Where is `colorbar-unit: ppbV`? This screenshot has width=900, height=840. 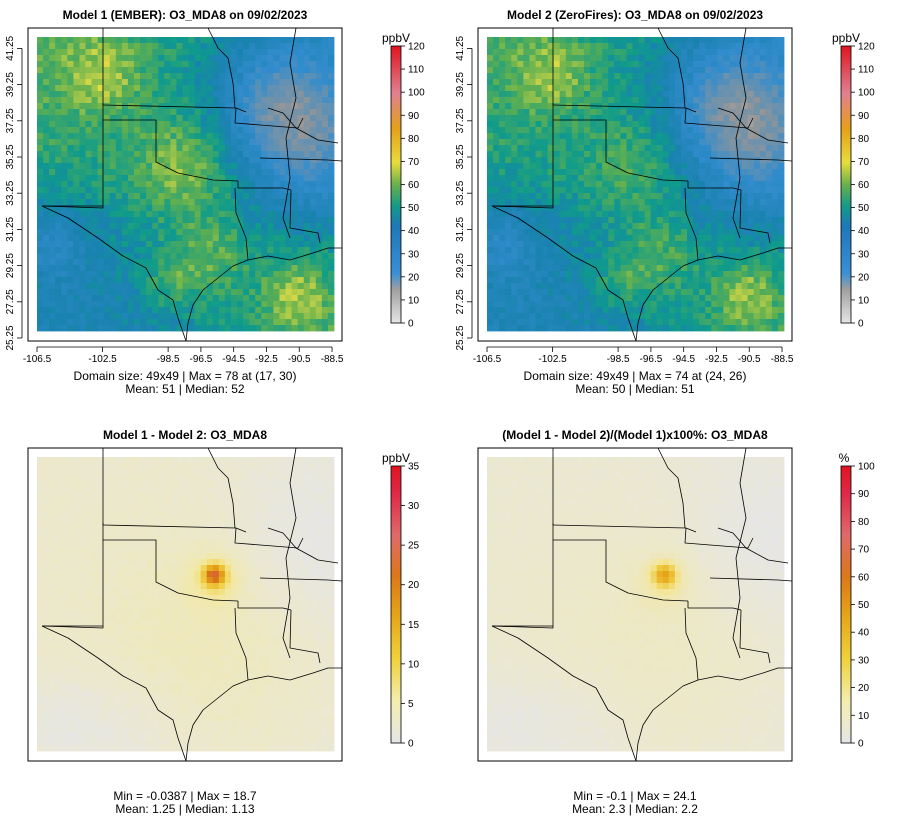 colorbar-unit: ppbV is located at coordinates (396, 38).